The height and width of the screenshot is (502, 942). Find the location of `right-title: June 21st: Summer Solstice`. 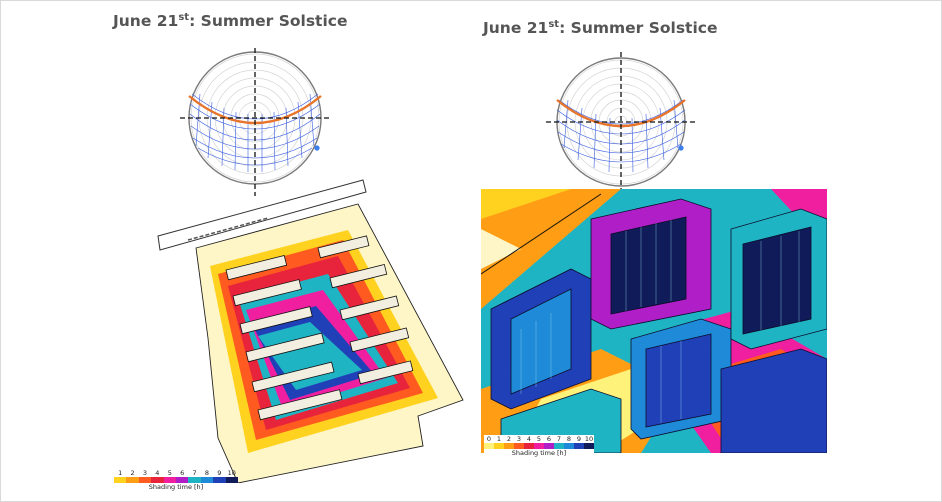

right-title: June 21st: Summer Solstice is located at coordinates (600, 28).